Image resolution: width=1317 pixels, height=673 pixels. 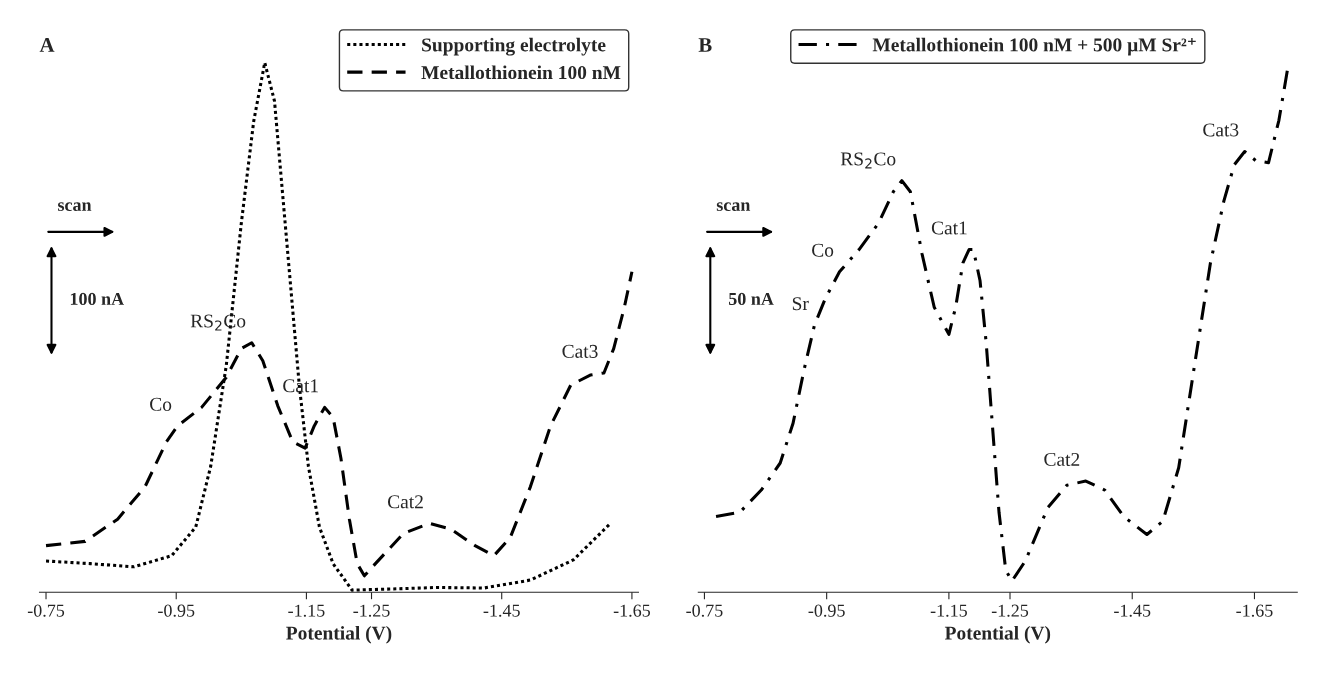 I want to click on legend-label: Metallothionein 100 nM, so click(x=521, y=72).